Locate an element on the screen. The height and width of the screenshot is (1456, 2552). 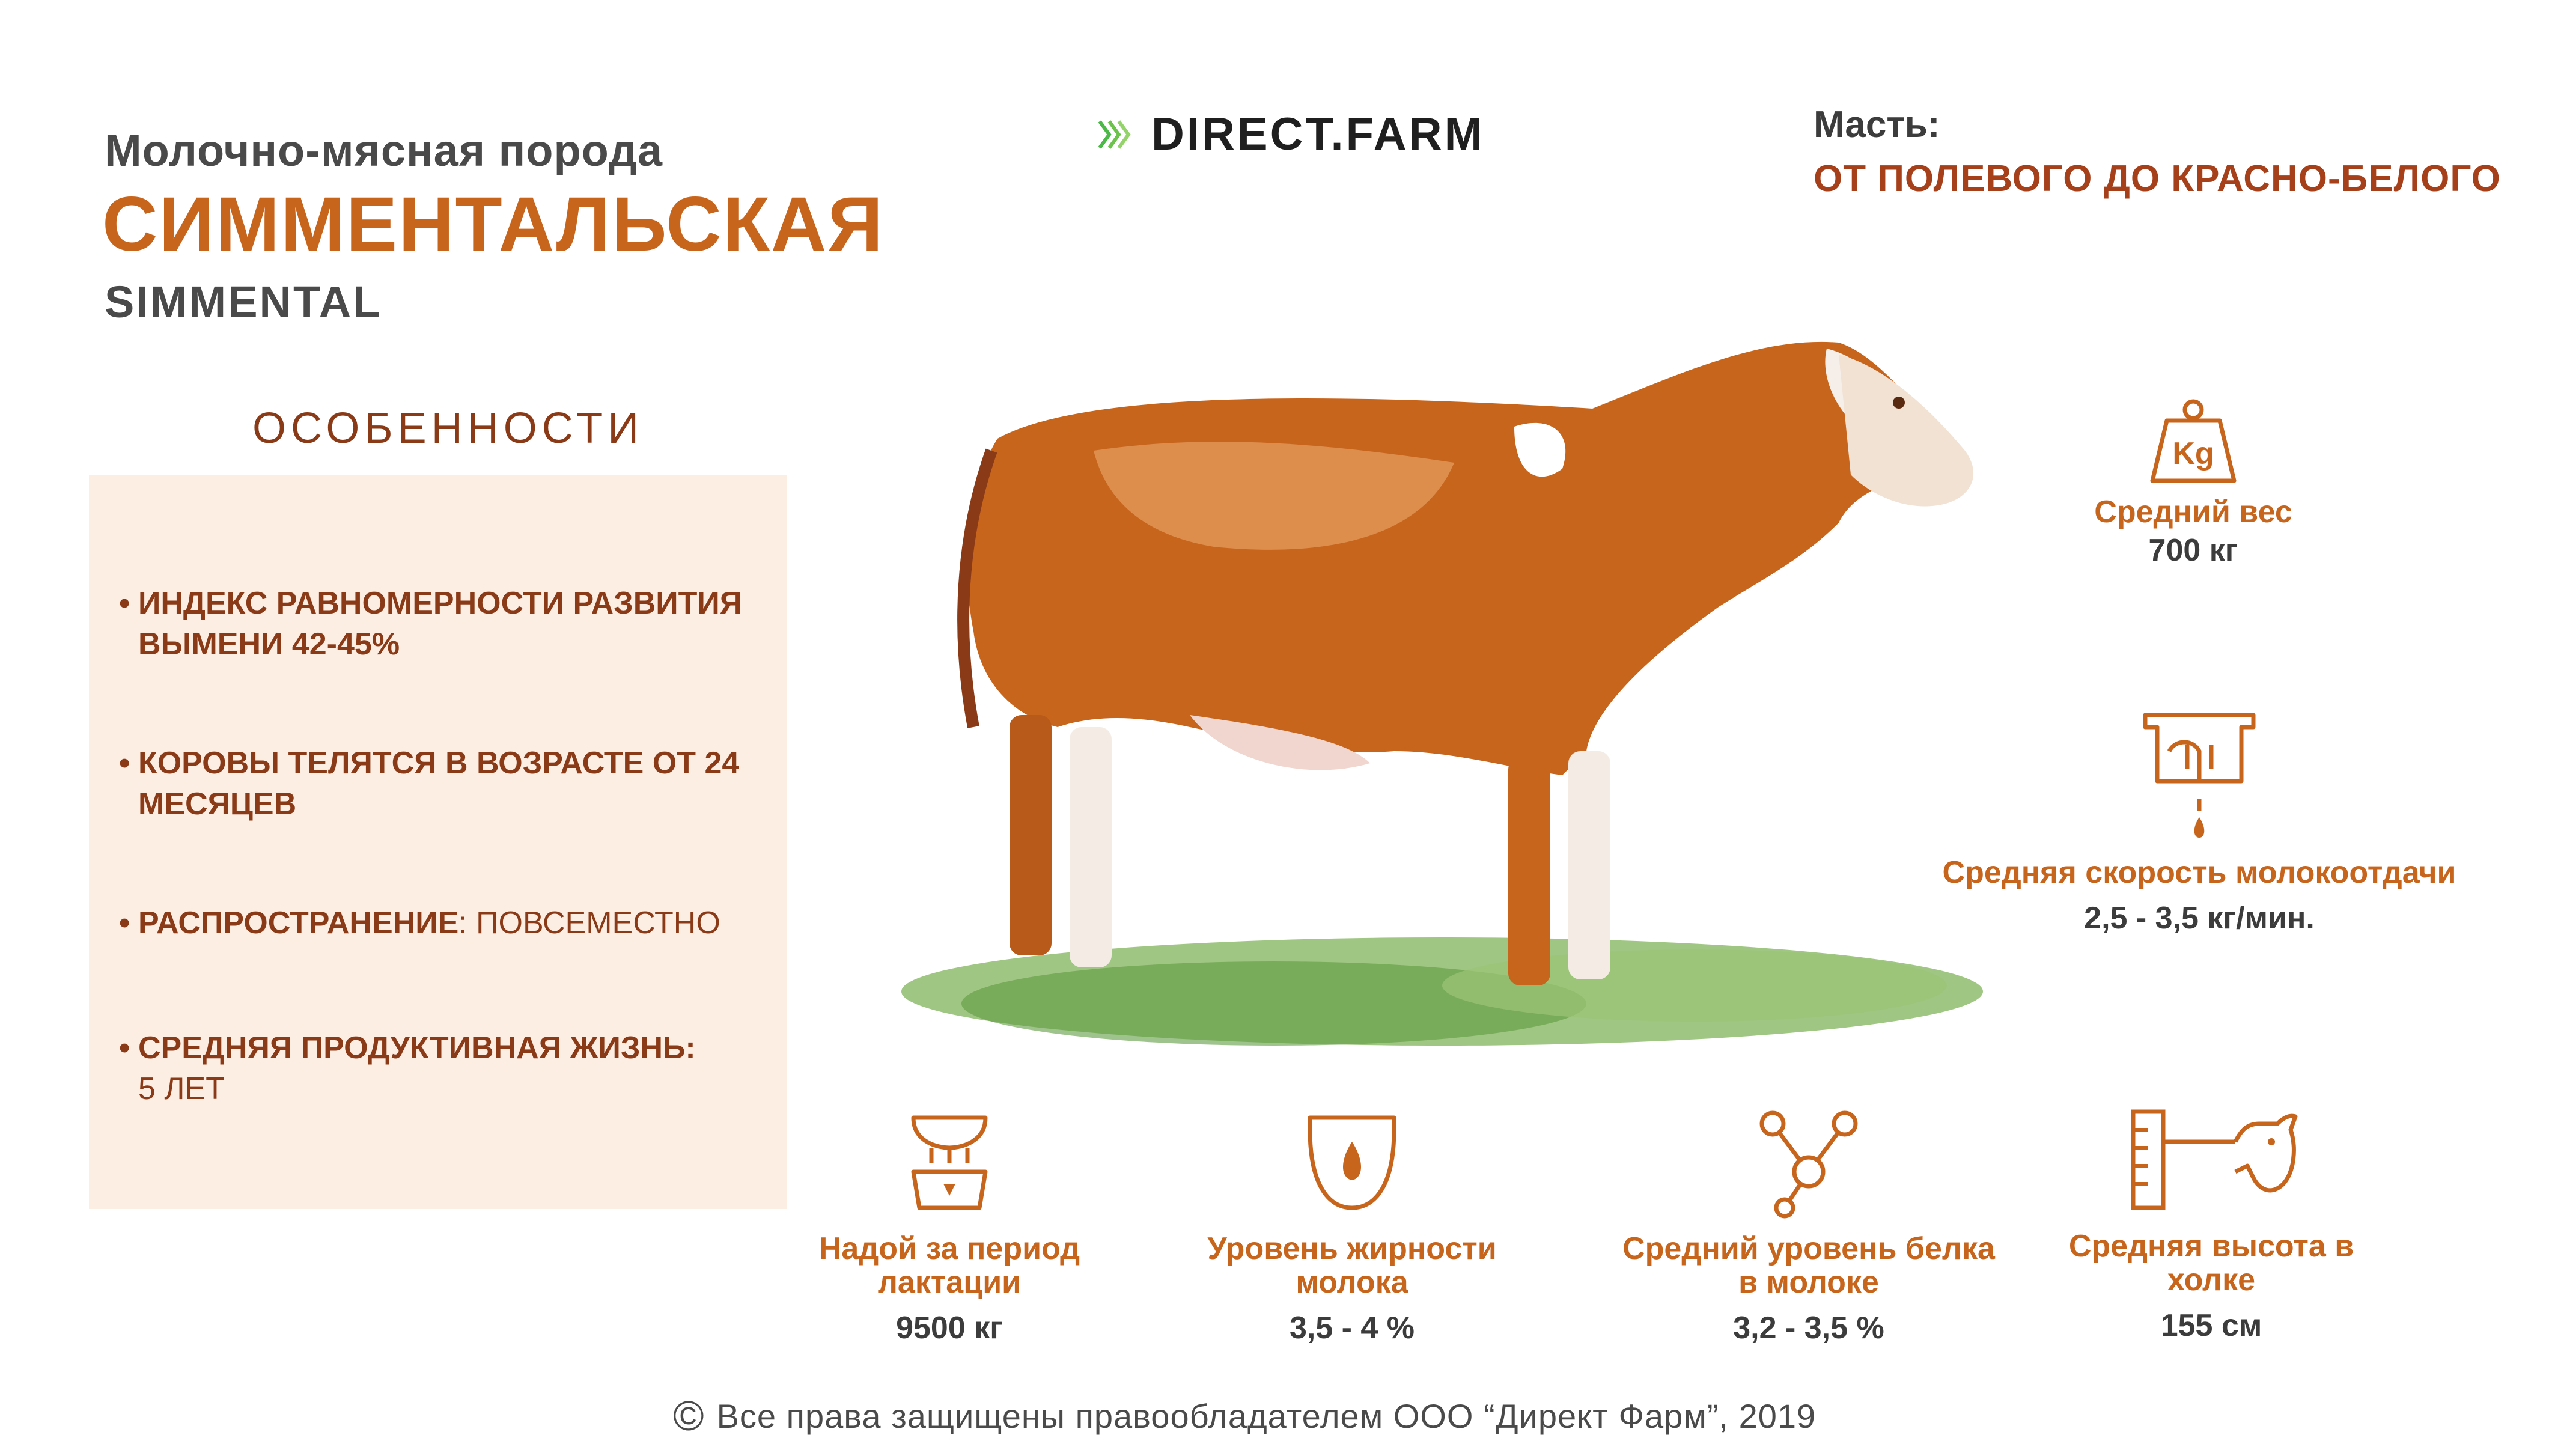
coat-color-label: Масть: is located at coordinates (1877, 125).